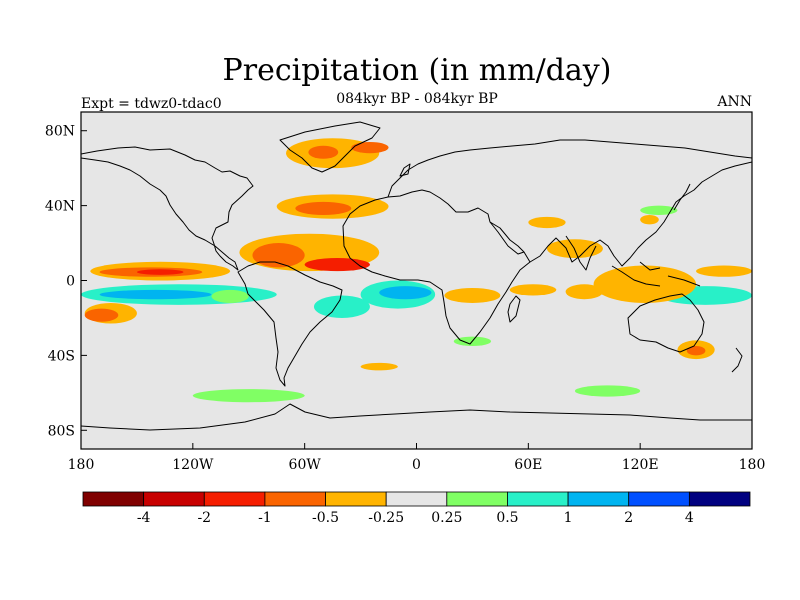  What do you see at coordinates (446, 518) in the screenshot?
I see `colorbar-label: 0.25` at bounding box center [446, 518].